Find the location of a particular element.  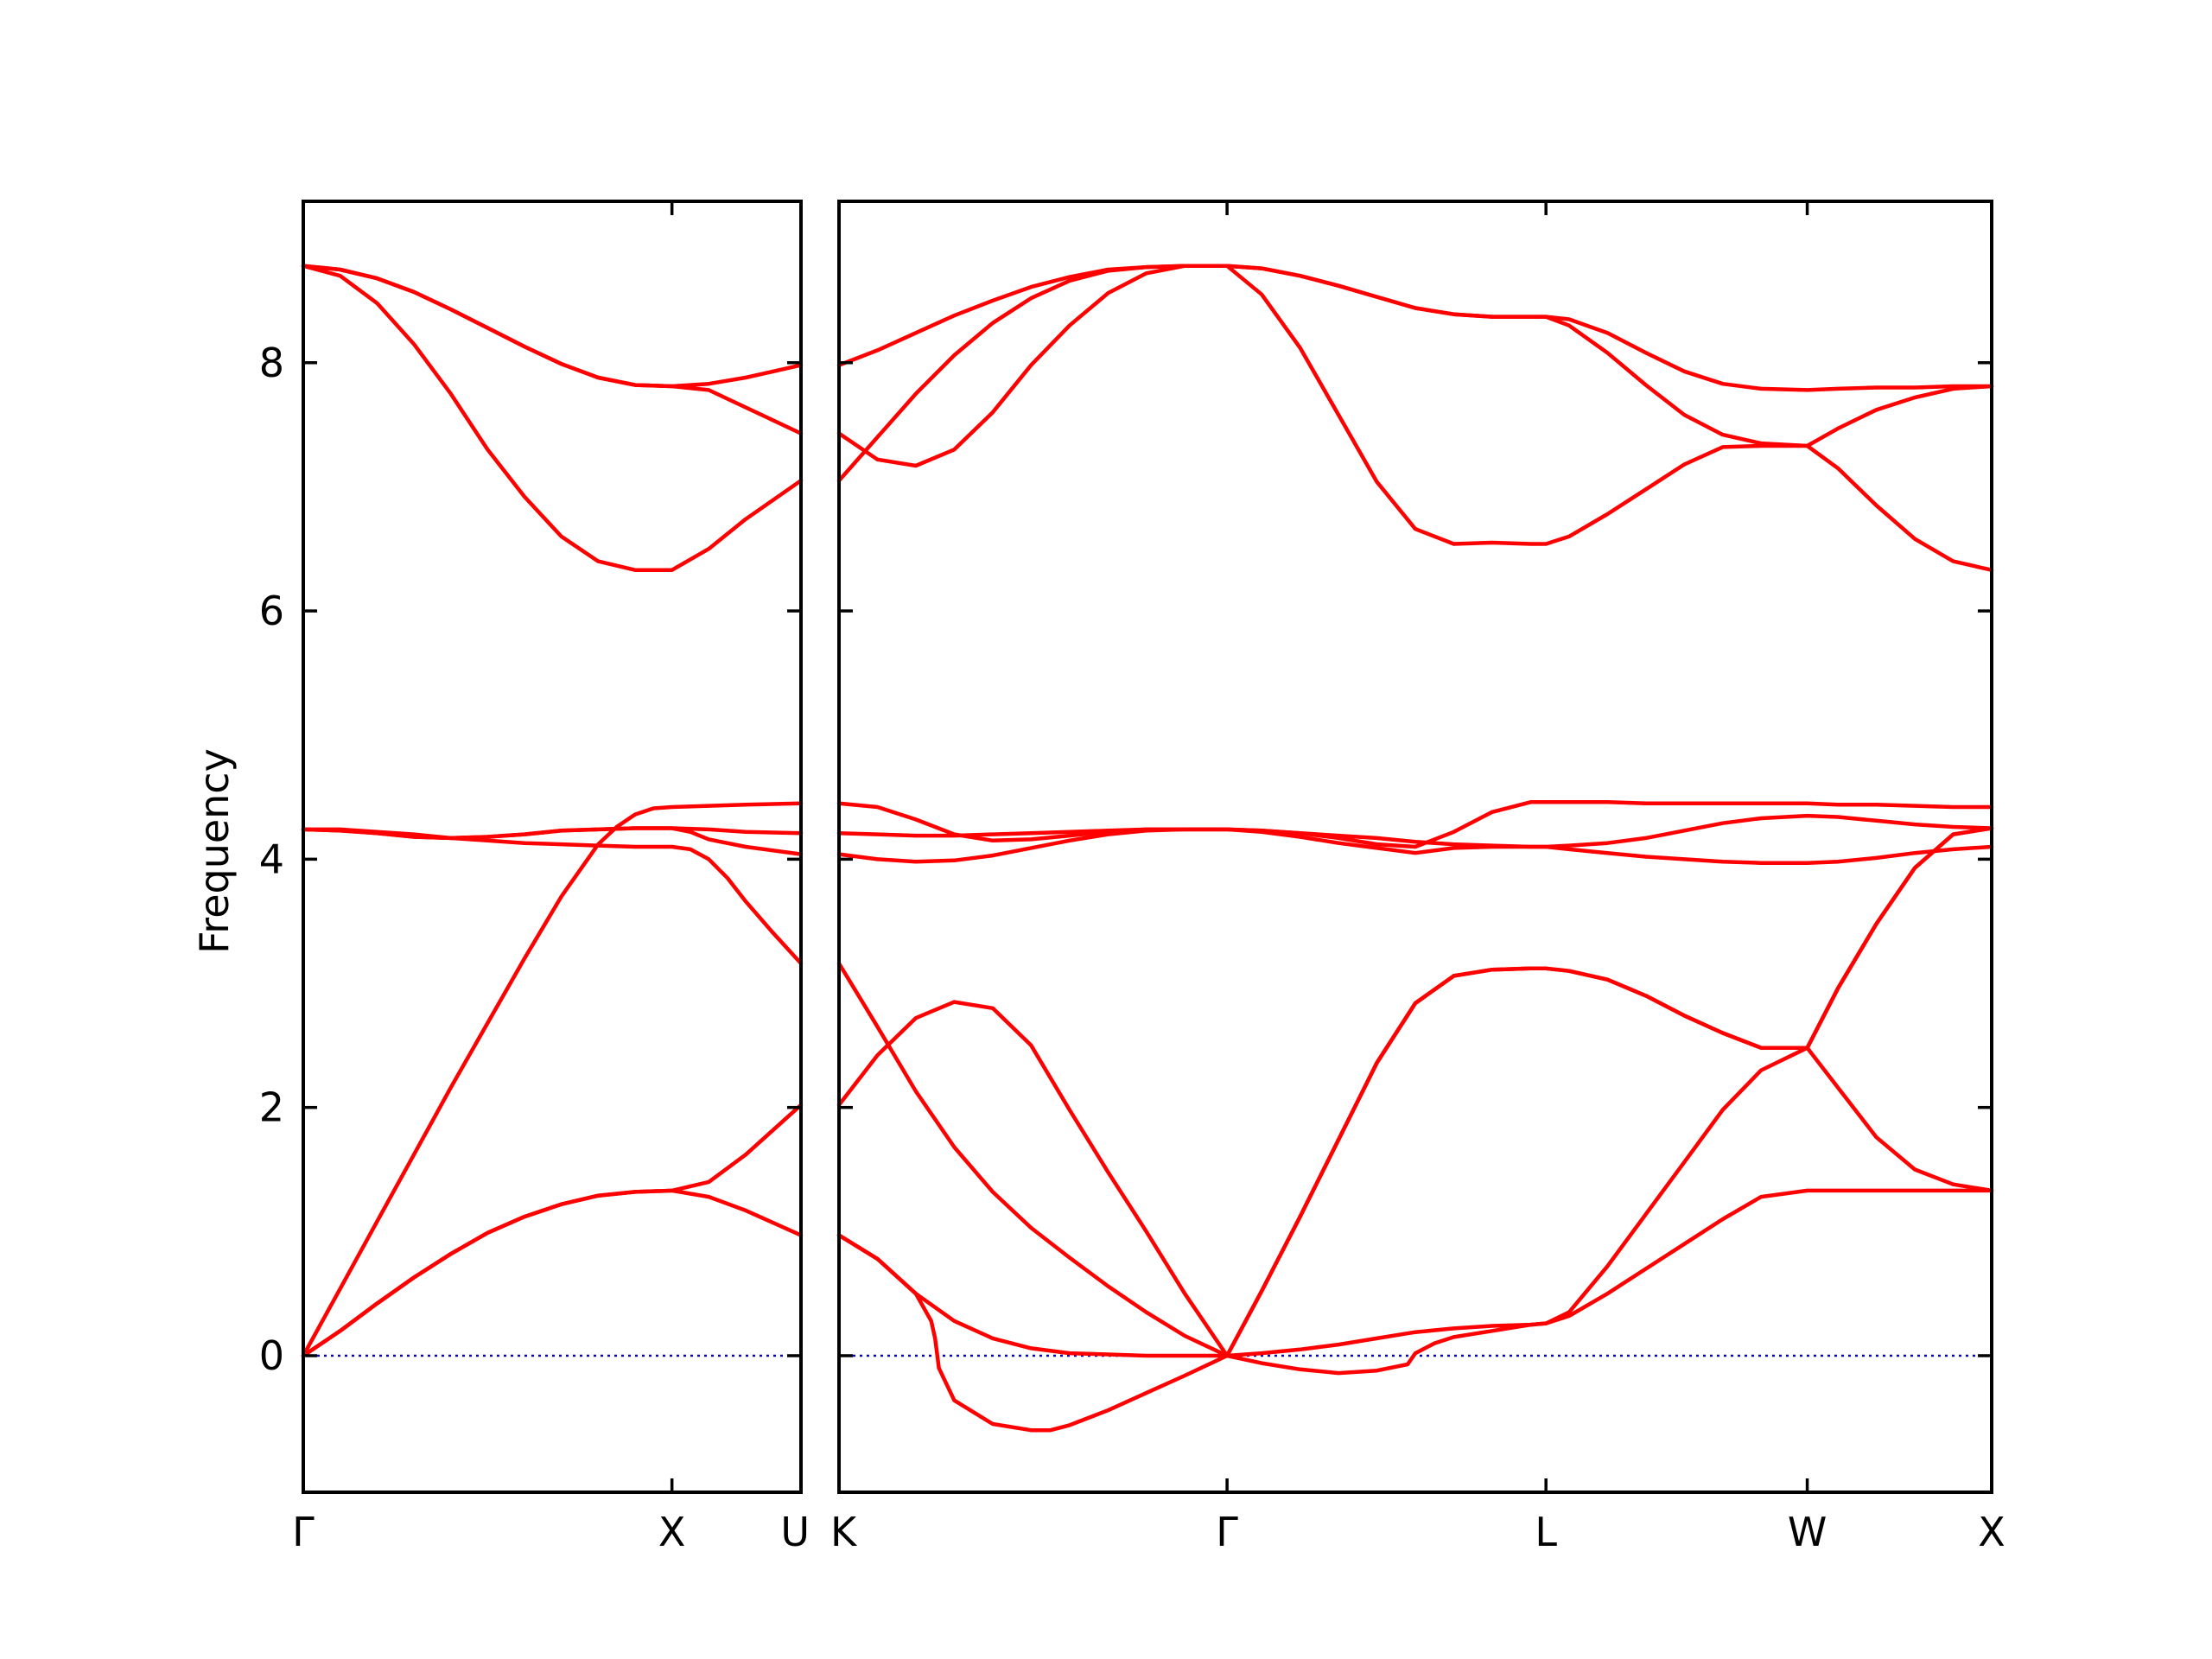

y-axis-label: Frequency is located at coordinates (214, 851).